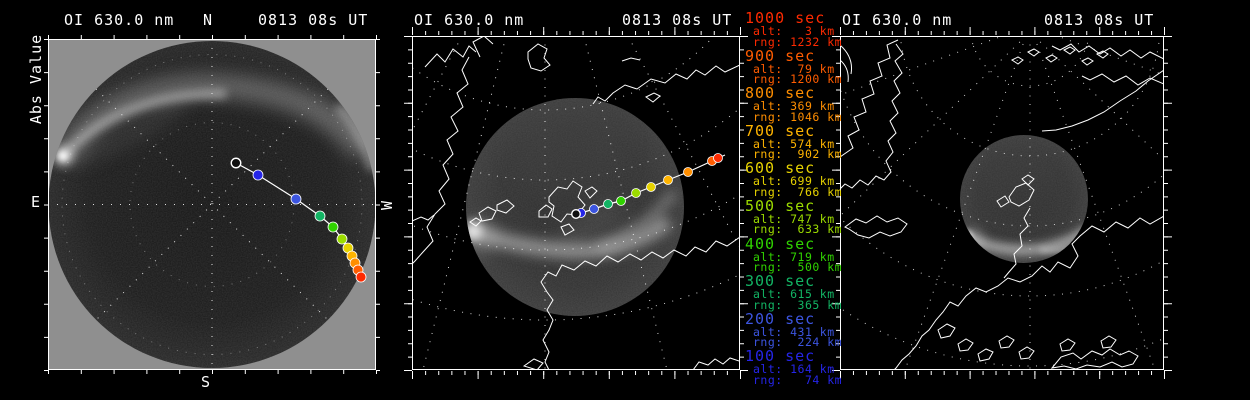  What do you see at coordinates (798, 229) in the screenshot?
I see `legend-range: rng: 633 km` at bounding box center [798, 229].